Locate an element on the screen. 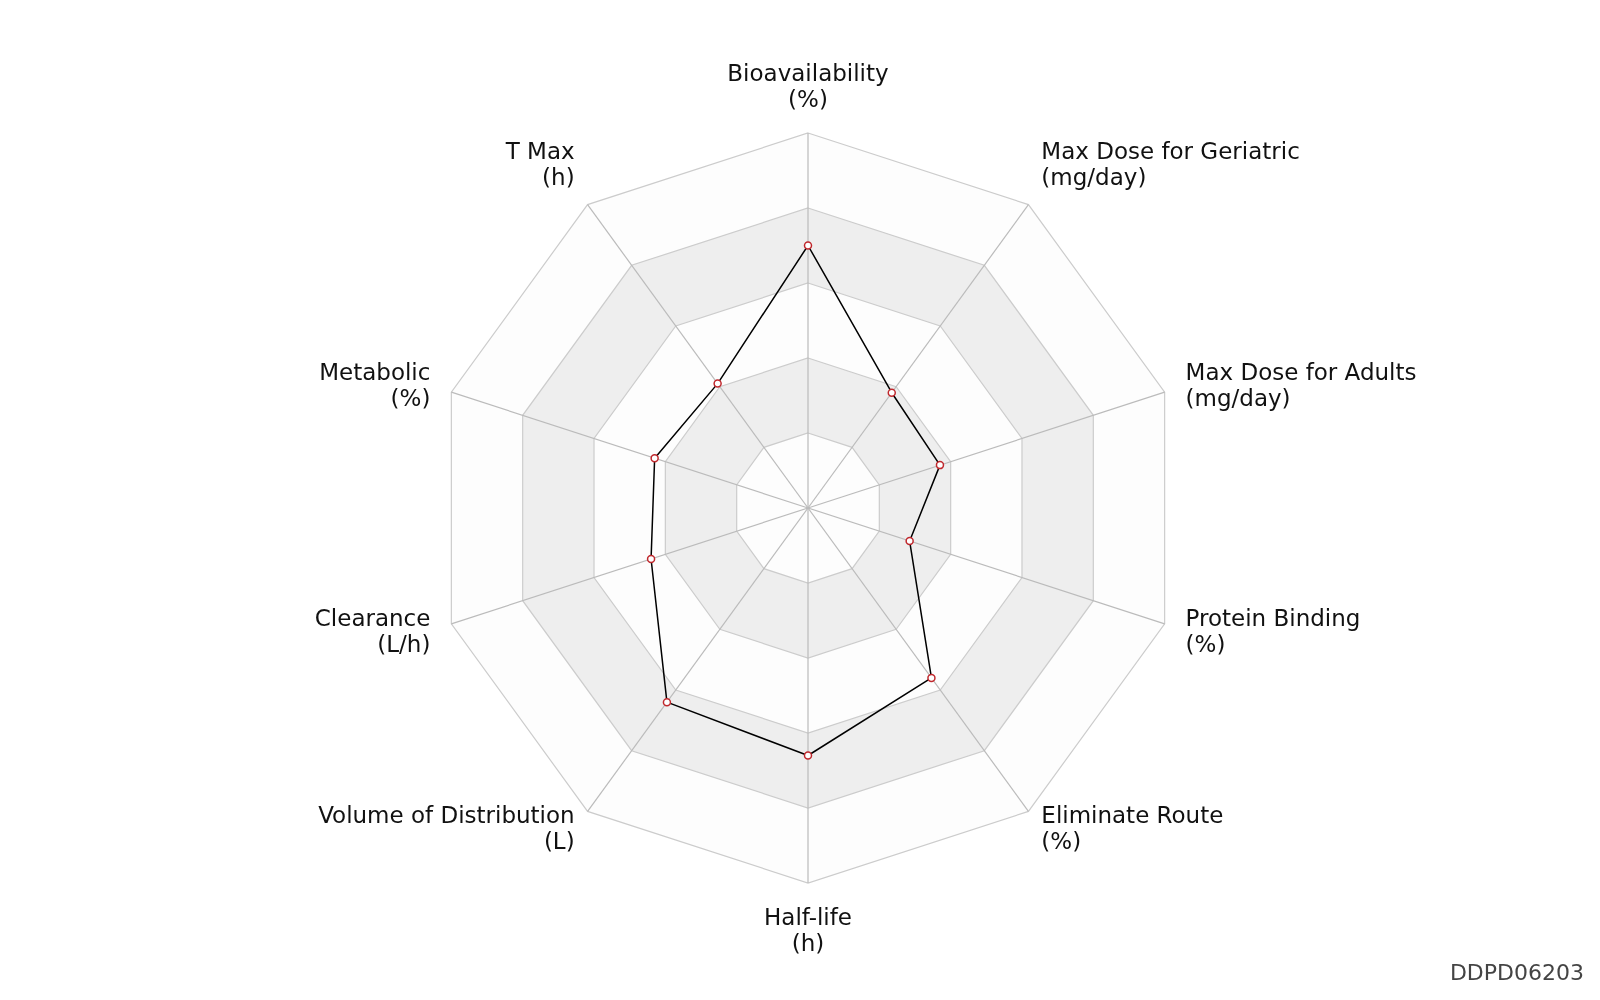 This screenshot has height=1000, width=1600. spoke-label: Volume of Distribution (L) is located at coordinates (446, 828).